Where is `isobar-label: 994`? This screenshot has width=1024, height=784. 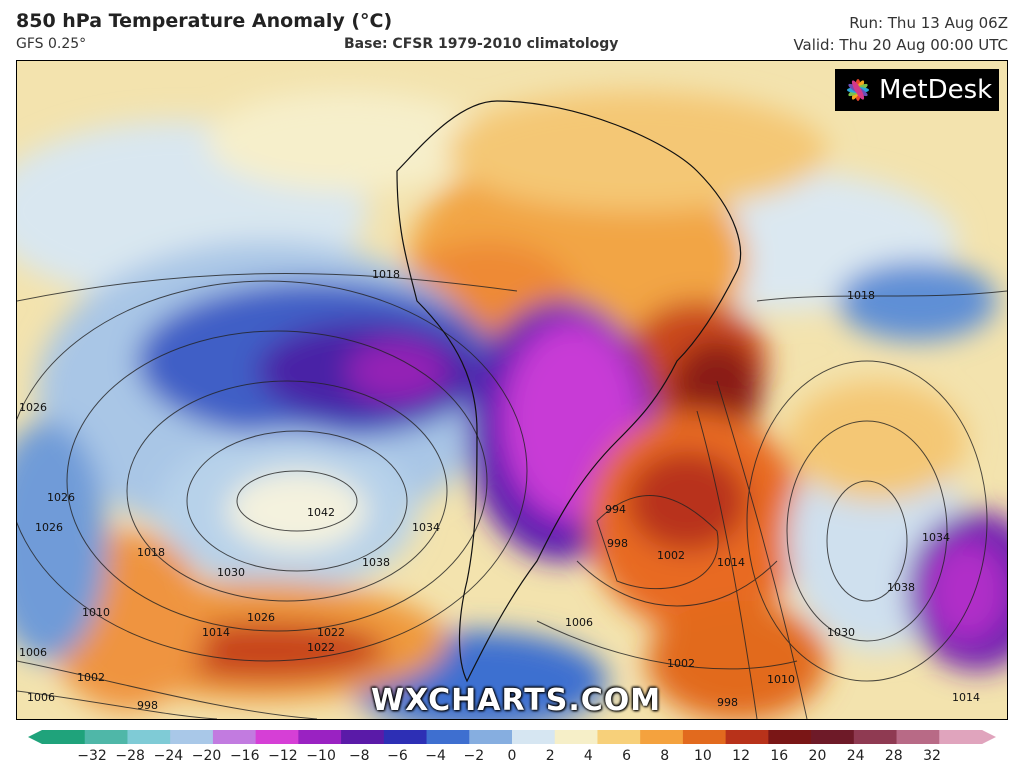
isobar-label: 994 is located at coordinates (615, 509).